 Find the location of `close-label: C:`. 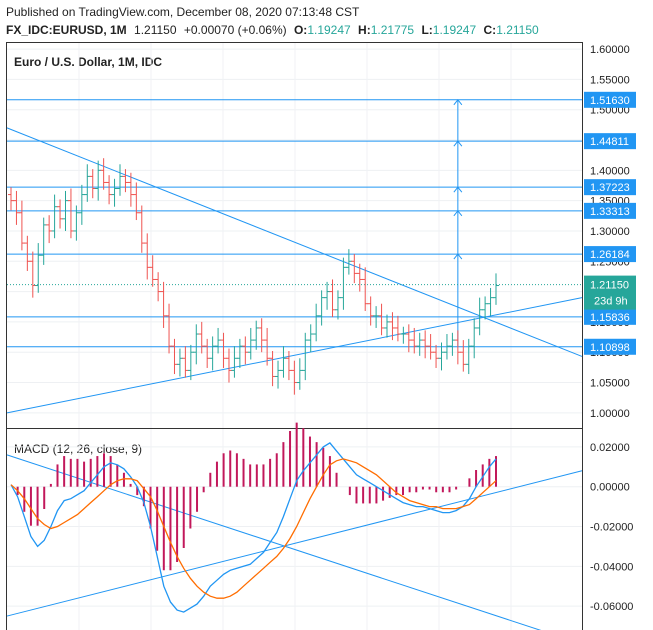

close-label: C: is located at coordinates (490, 30).